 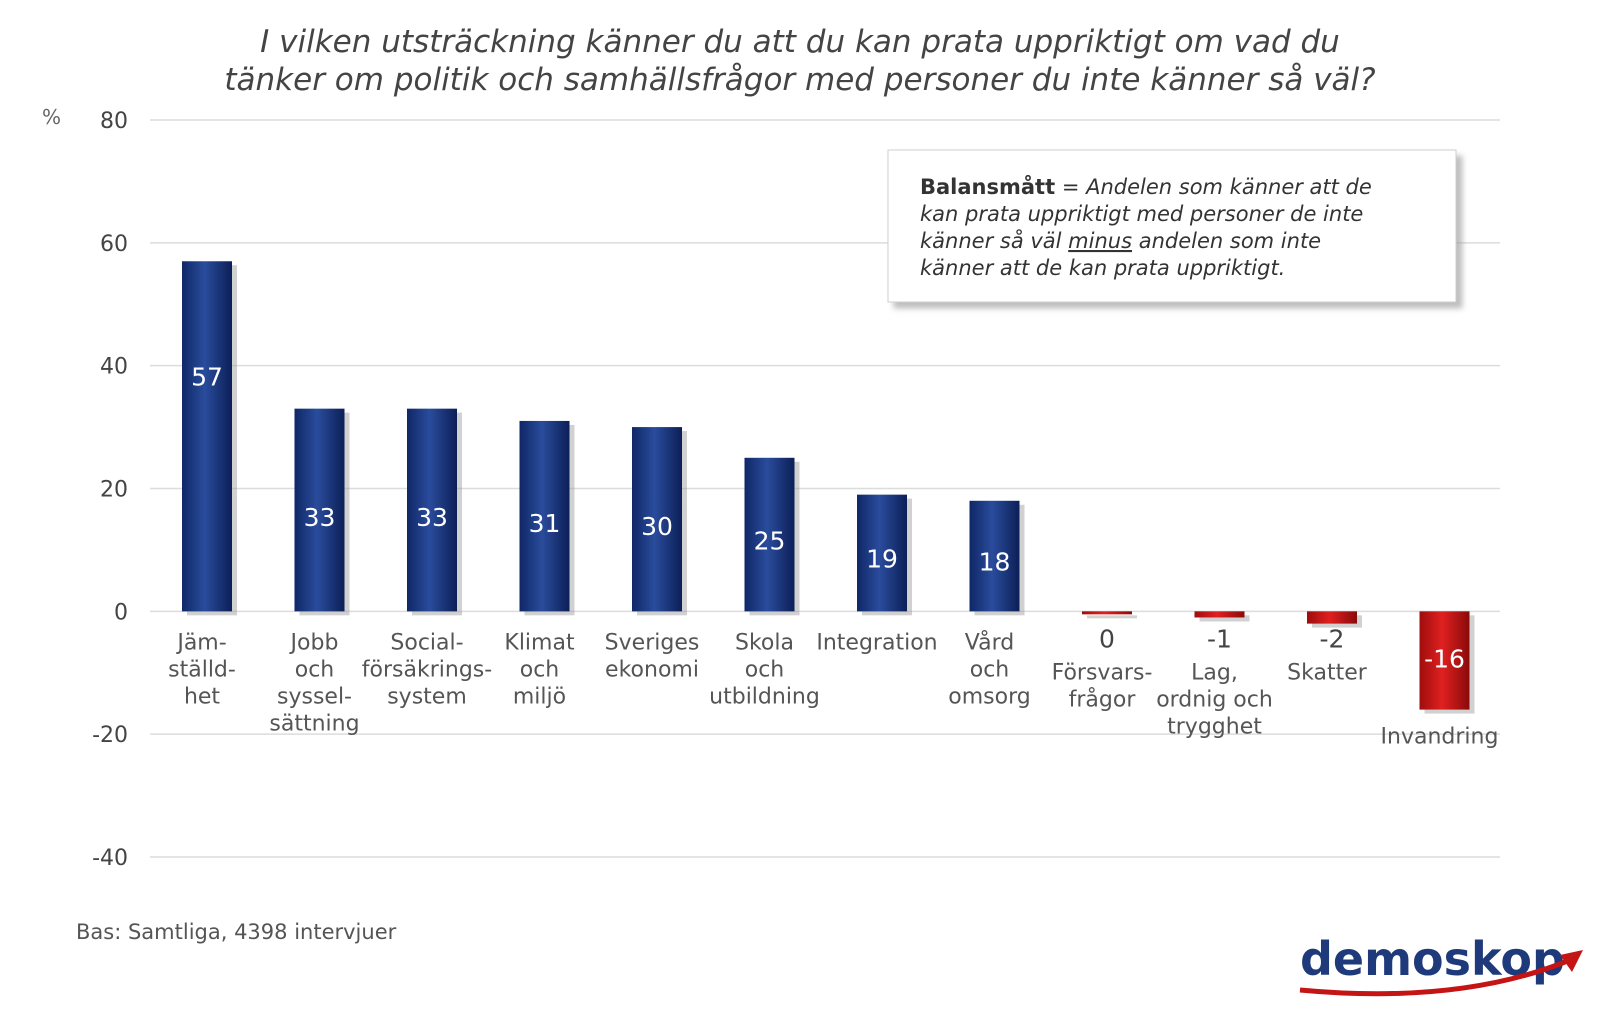 I want to click on y-tick-label: 80, so click(x=114, y=121).